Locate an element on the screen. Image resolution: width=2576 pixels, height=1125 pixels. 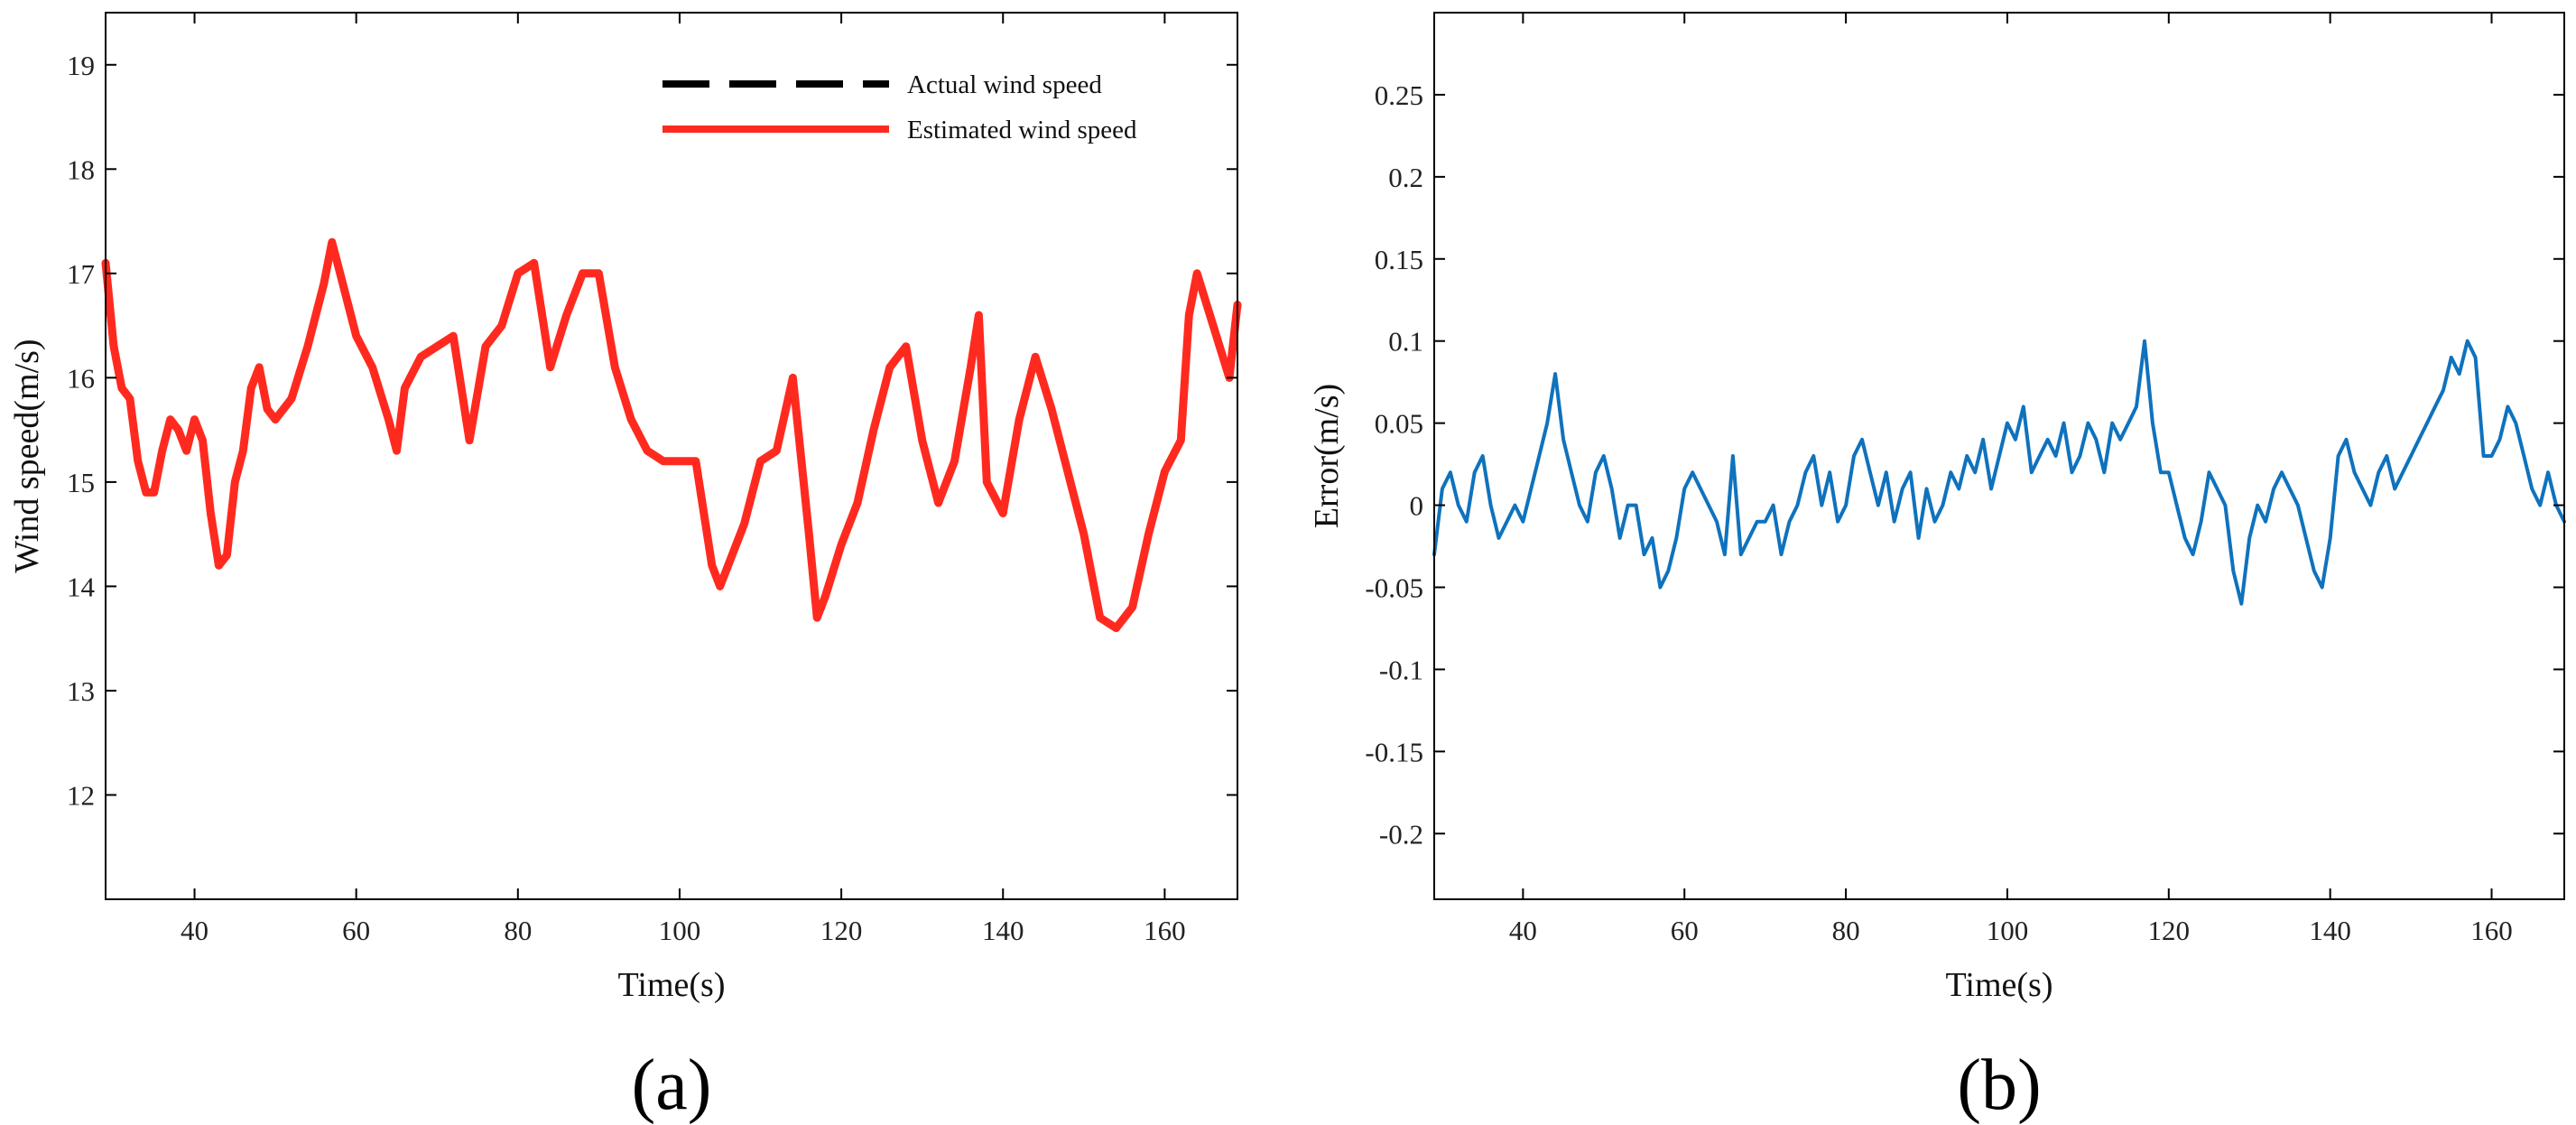
panel-b-y-axis-label: Error(m/s) is located at coordinates (1327, 456).